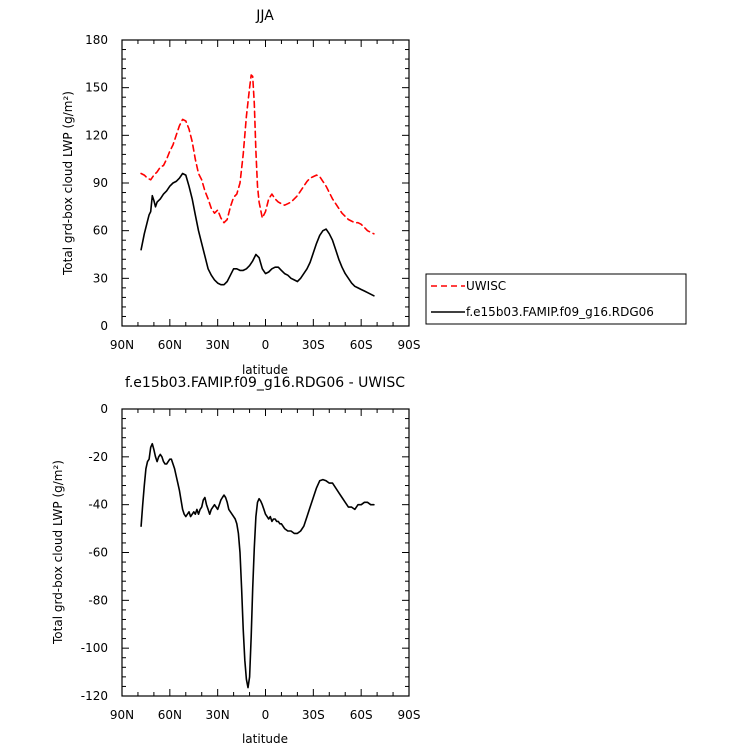 This screenshot has width=733, height=752. Describe the element at coordinates (122, 715) in the screenshot. I see `bottom-x-tick-label: 90N` at that location.